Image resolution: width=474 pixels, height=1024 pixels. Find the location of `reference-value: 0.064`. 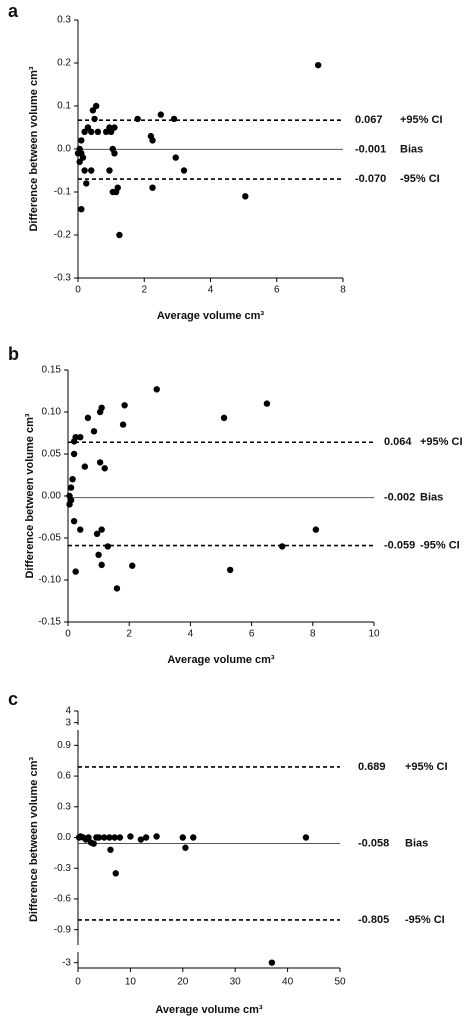

reference-value: 0.064 is located at coordinates (398, 442).